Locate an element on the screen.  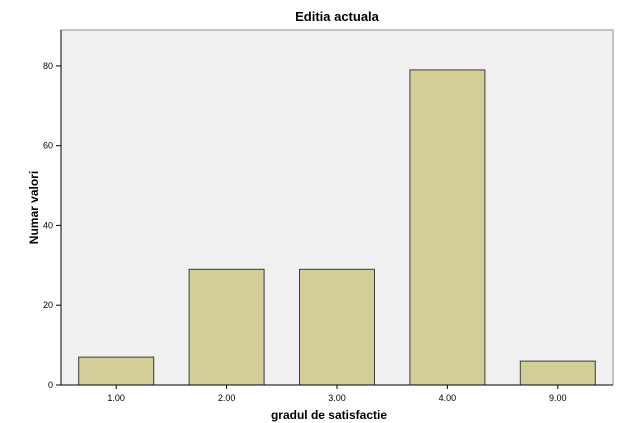
y-tick-label: 40 is located at coordinates (48, 225).